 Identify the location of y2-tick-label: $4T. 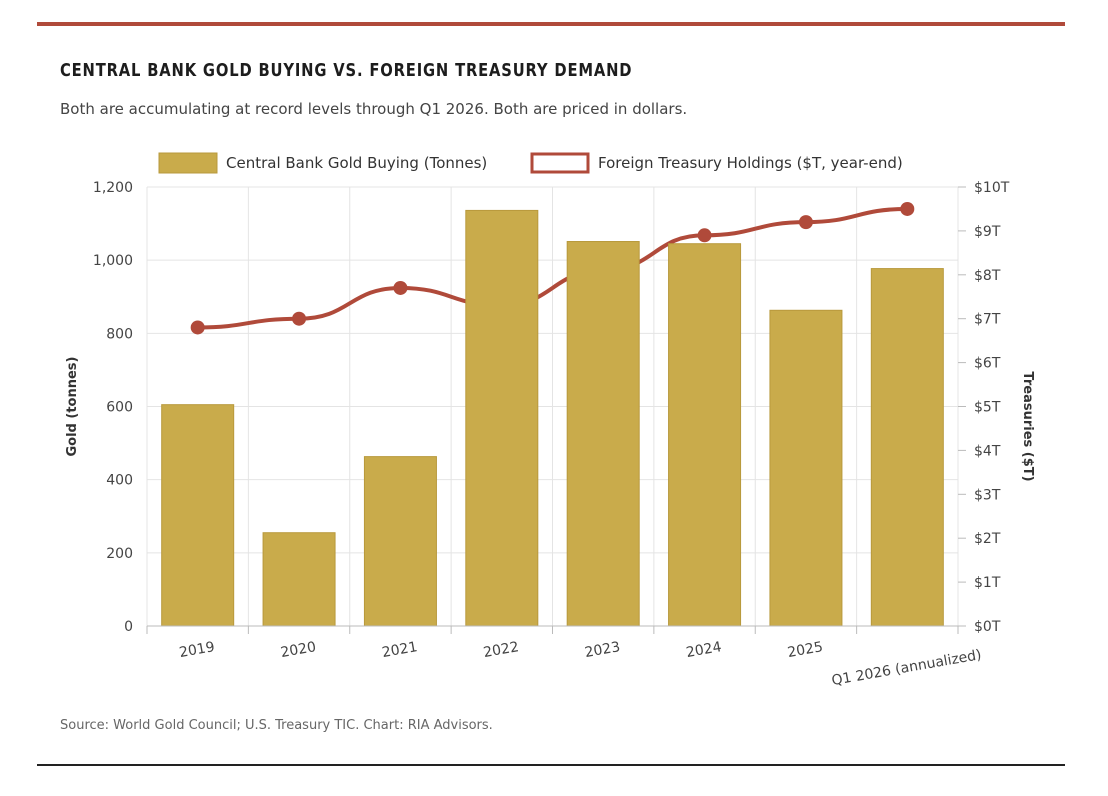
(987, 451).